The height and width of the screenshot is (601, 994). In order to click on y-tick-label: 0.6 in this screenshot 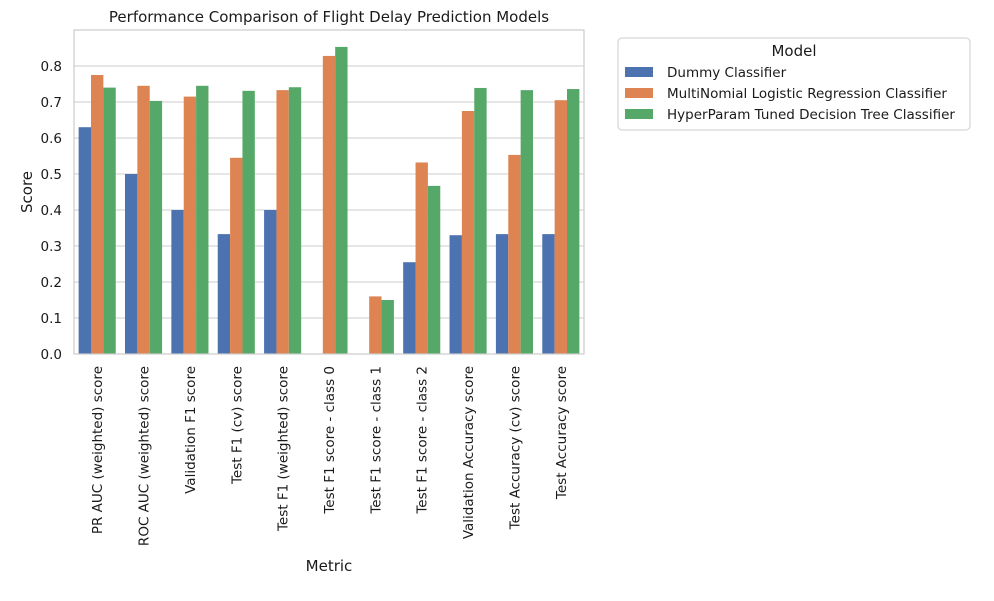, I will do `click(51, 139)`.